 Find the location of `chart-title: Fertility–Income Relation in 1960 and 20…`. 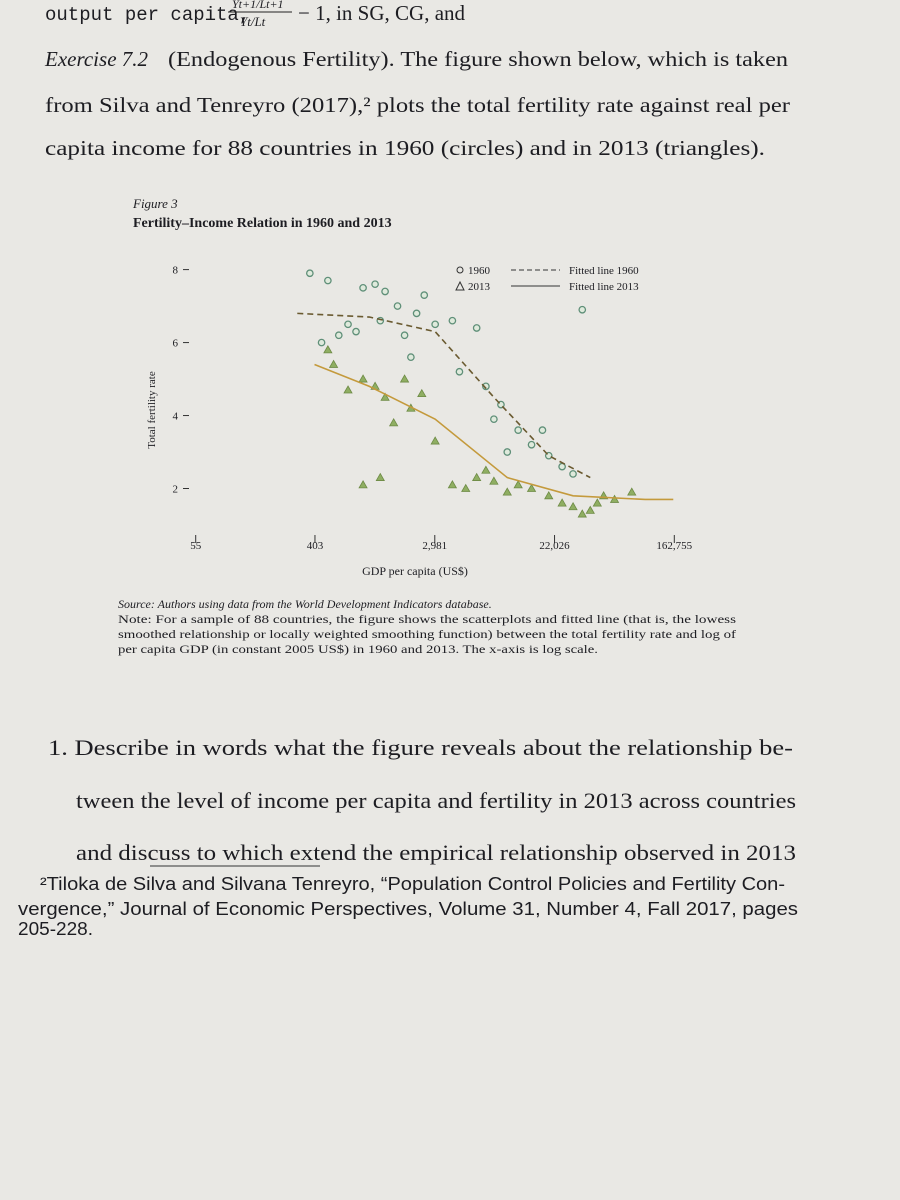

chart-title: Fertility–Income Relation in 1960 and 20… is located at coordinates (262, 223).